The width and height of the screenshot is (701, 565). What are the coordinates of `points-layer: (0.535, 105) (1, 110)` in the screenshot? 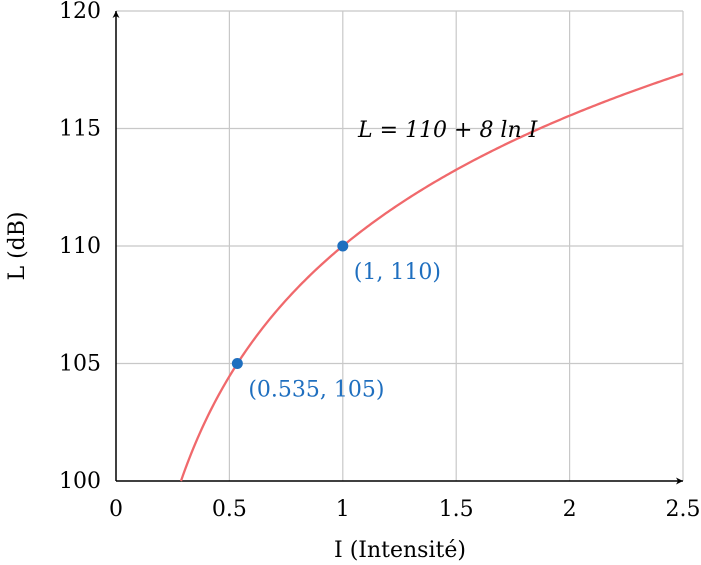 It's located at (336, 321).